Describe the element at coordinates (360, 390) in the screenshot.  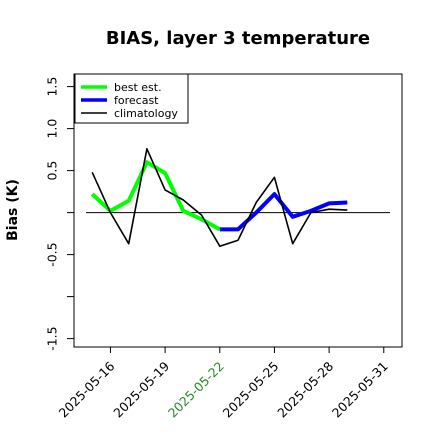
I see `x-tick-label: 2025-05-31` at that location.